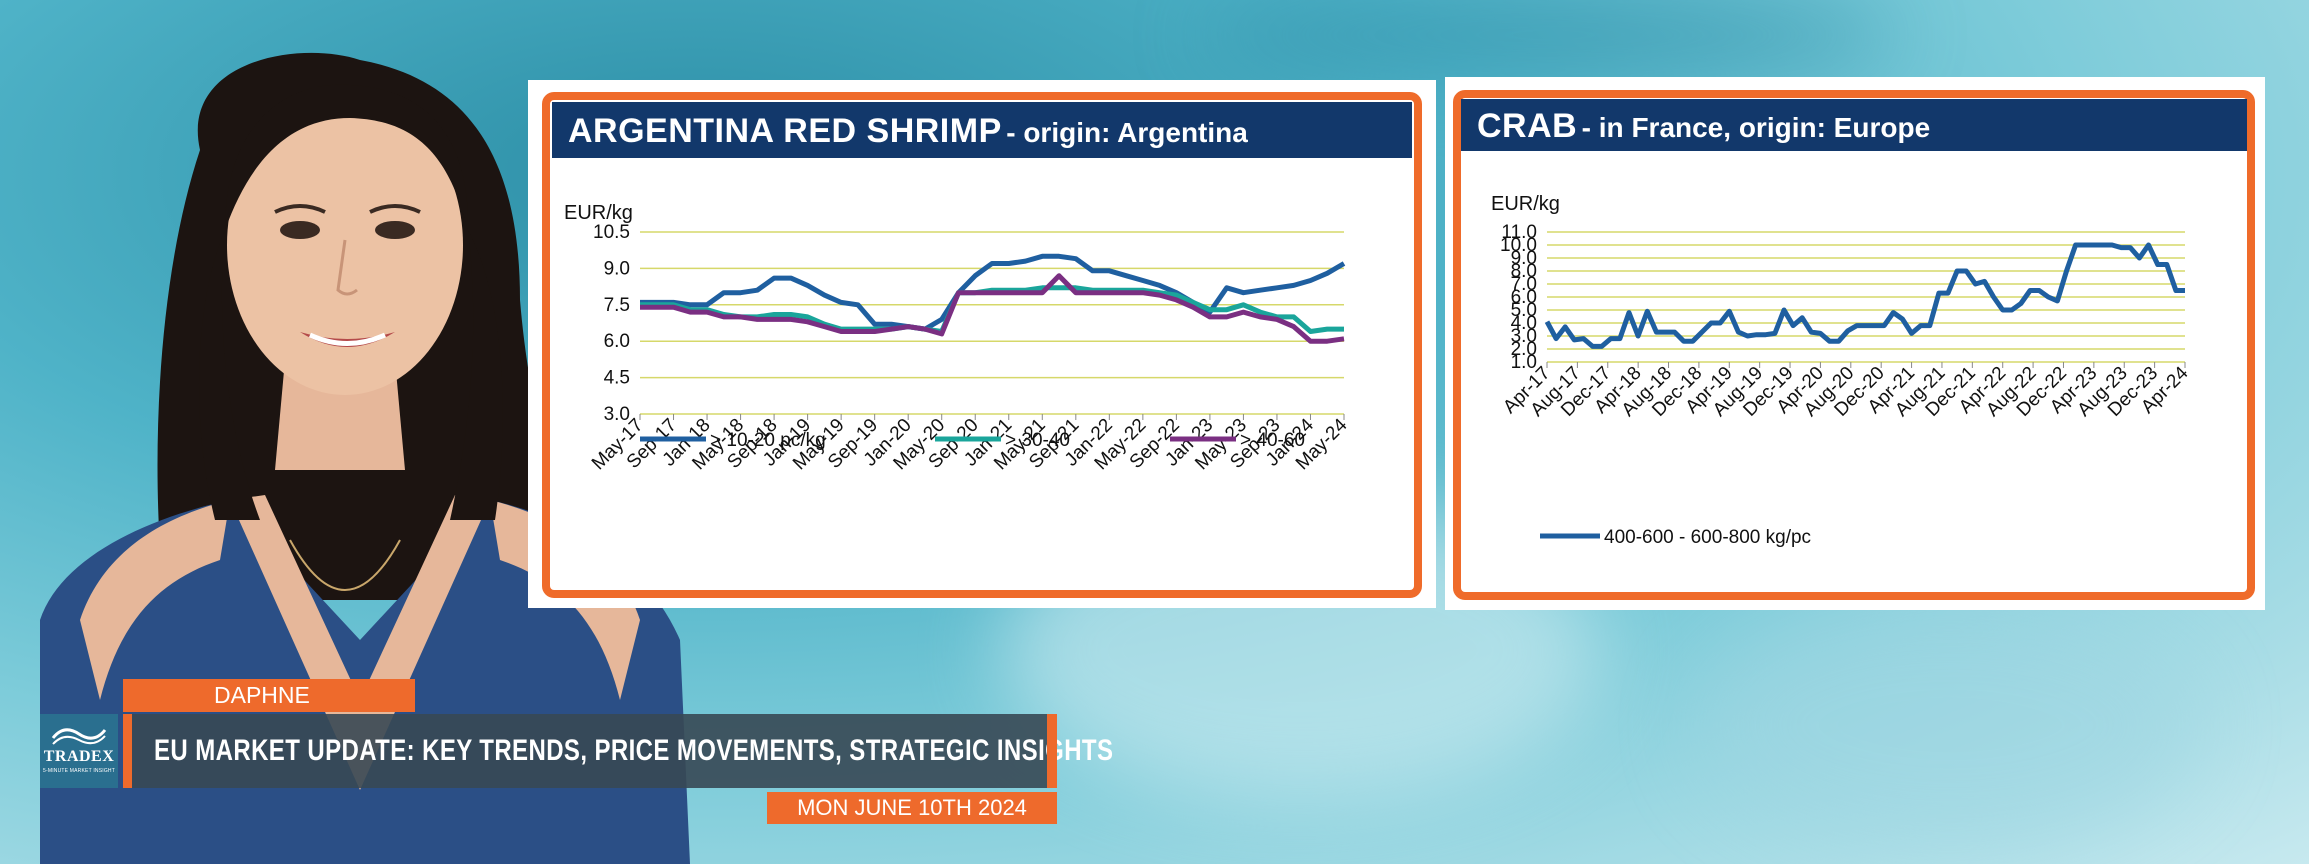 The width and height of the screenshot is (2309, 864). What do you see at coordinates (1524, 362) in the screenshot?
I see `y-tick-label: 1.0` at bounding box center [1524, 362].